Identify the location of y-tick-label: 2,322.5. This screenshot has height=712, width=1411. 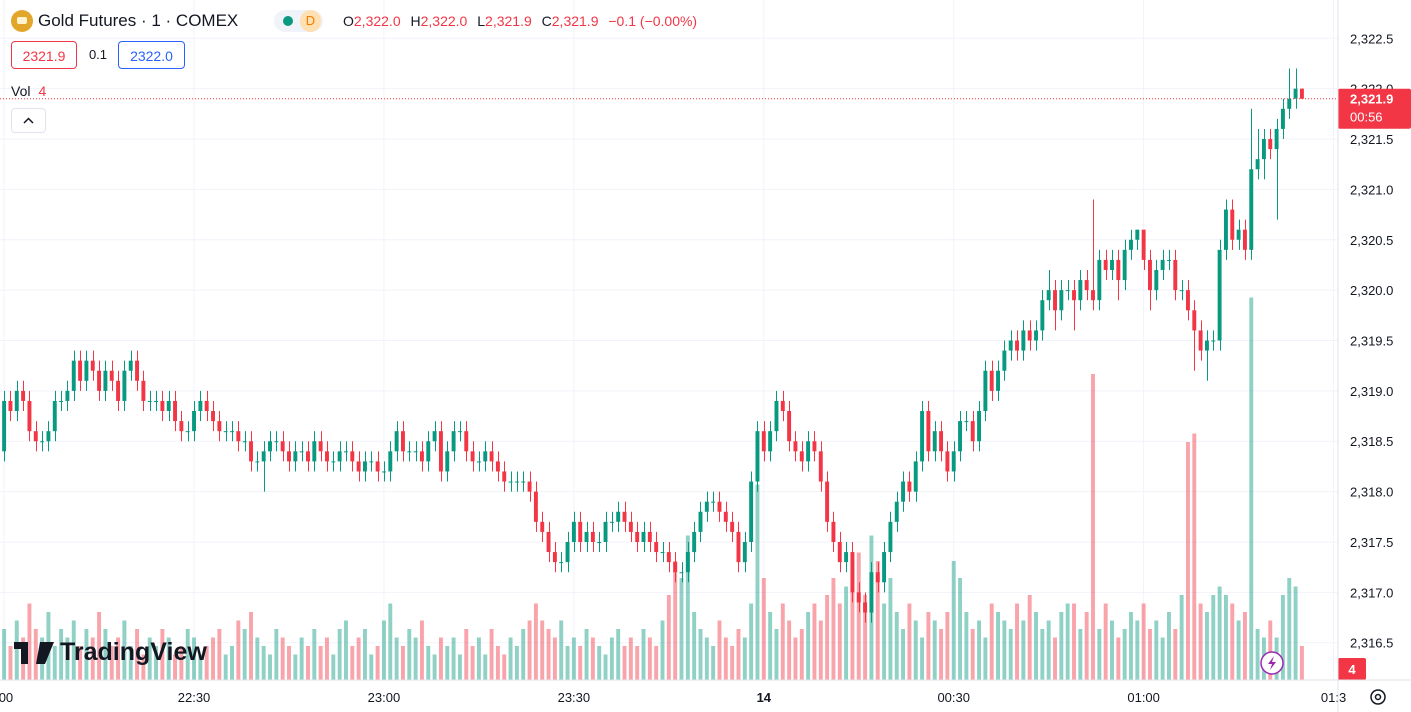
(1371, 38).